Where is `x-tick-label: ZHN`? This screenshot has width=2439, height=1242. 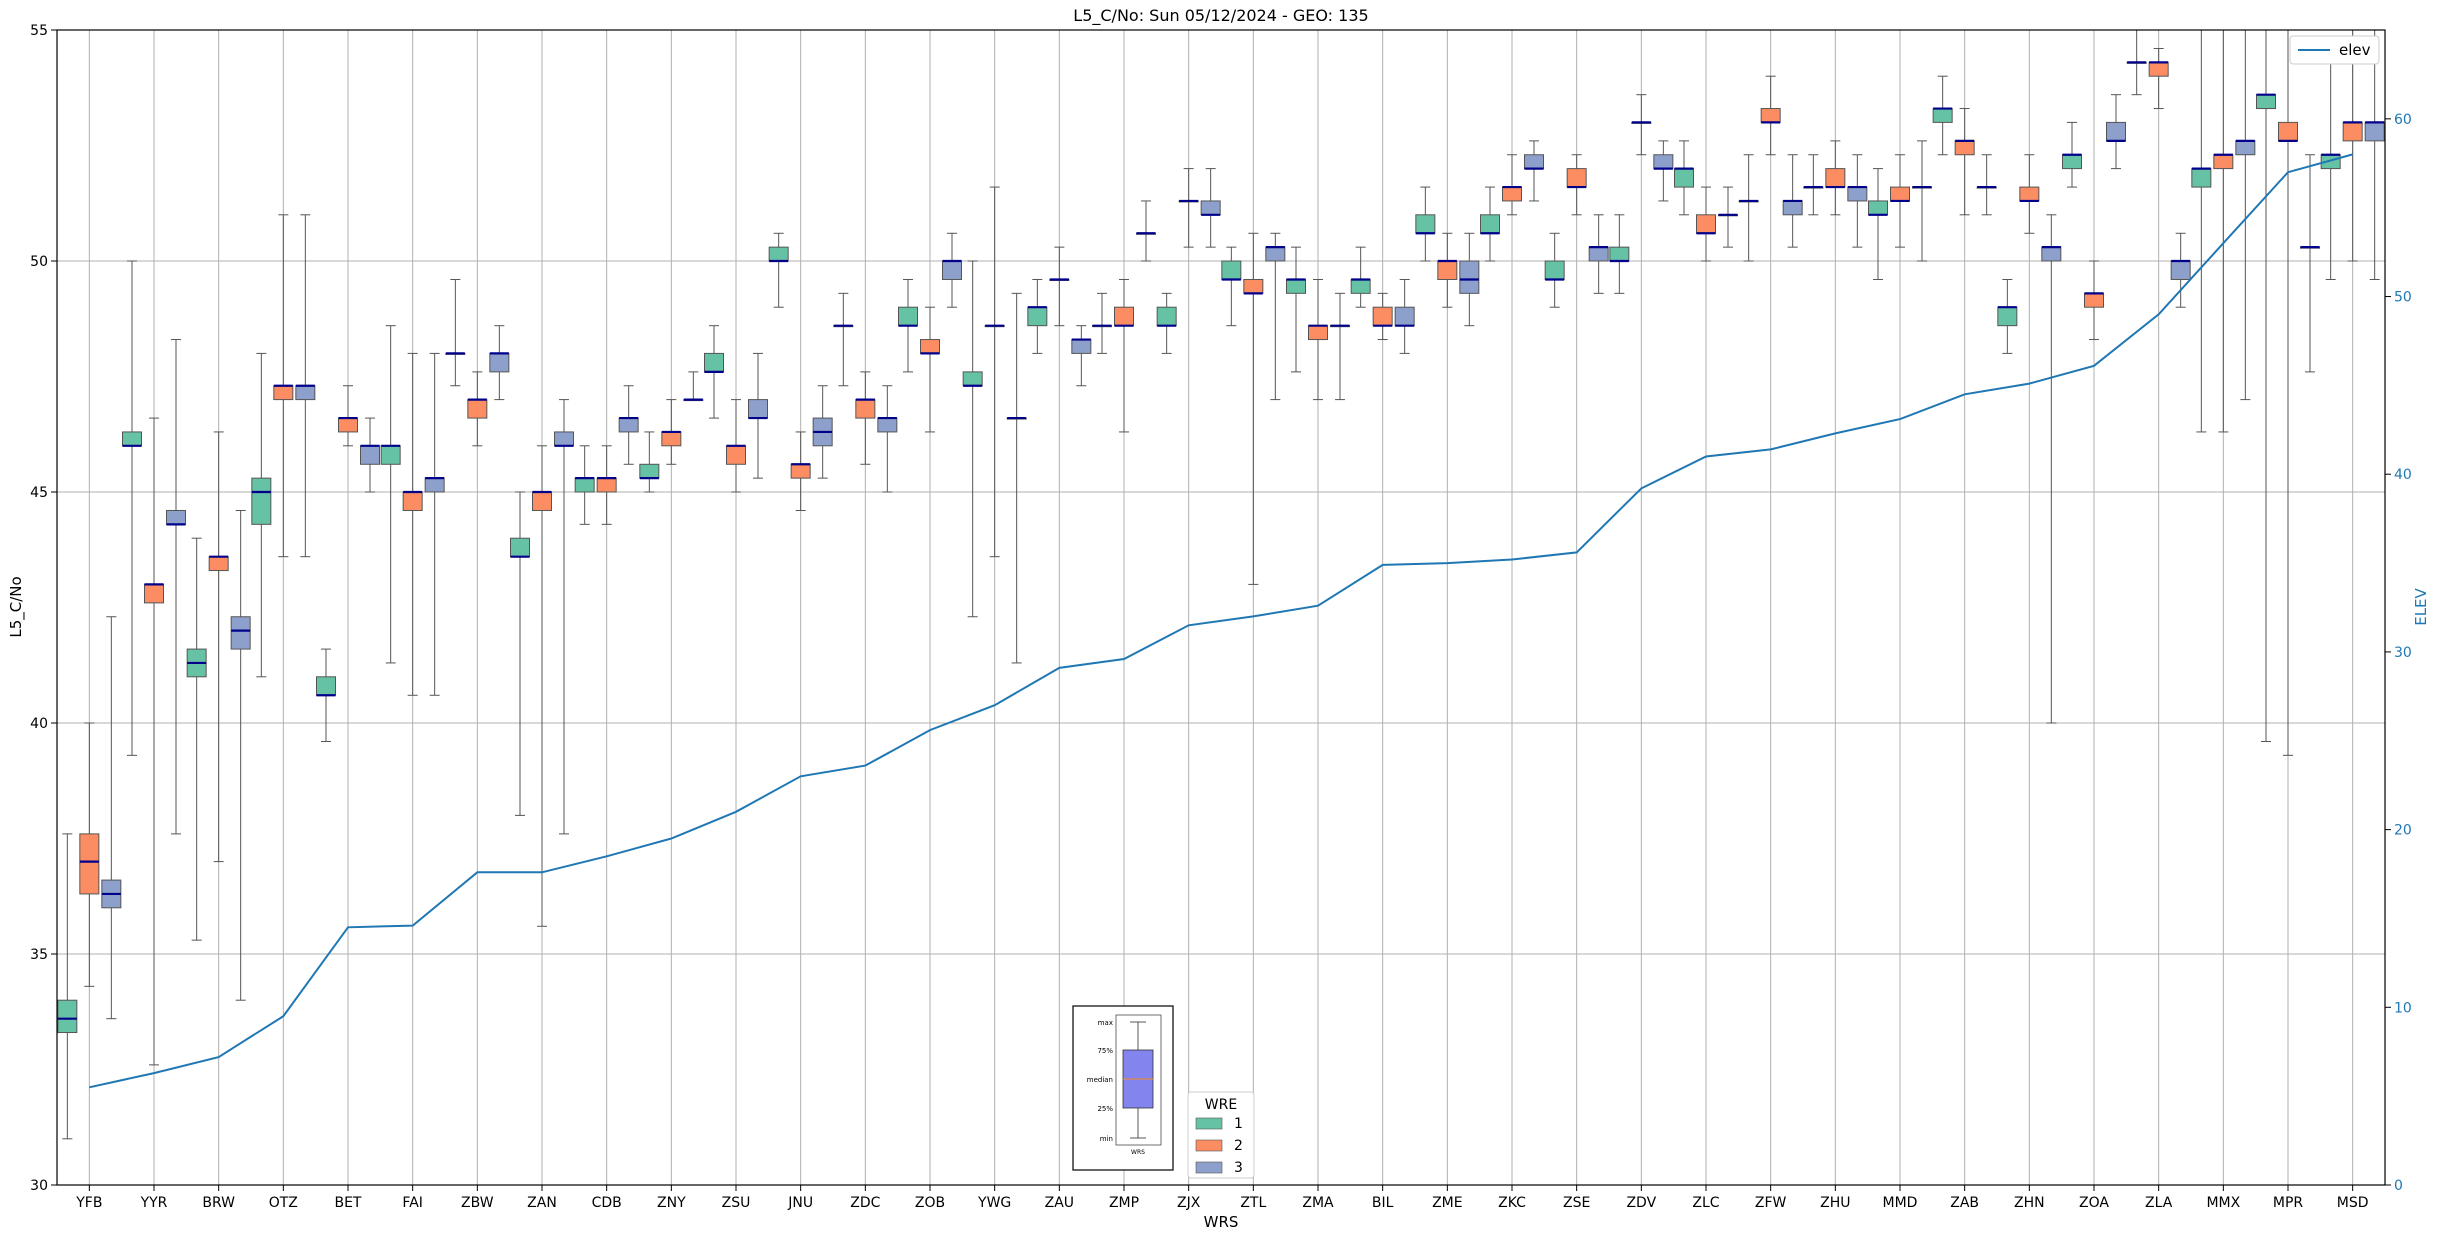 x-tick-label: ZHN is located at coordinates (2029, 1203).